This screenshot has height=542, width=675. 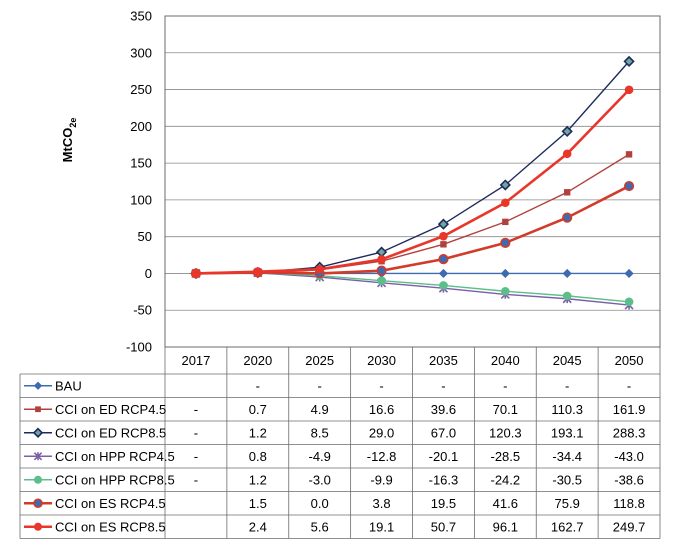 I want to click on table-cell: -24.2, so click(x=505, y=479).